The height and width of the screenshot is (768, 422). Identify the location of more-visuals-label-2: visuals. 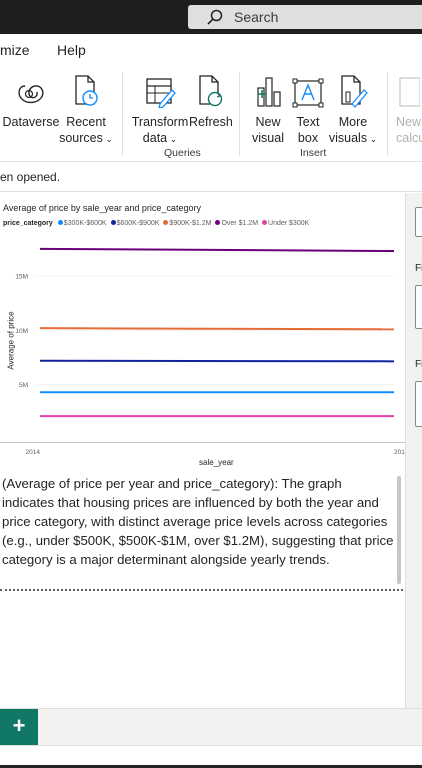
(348, 138).